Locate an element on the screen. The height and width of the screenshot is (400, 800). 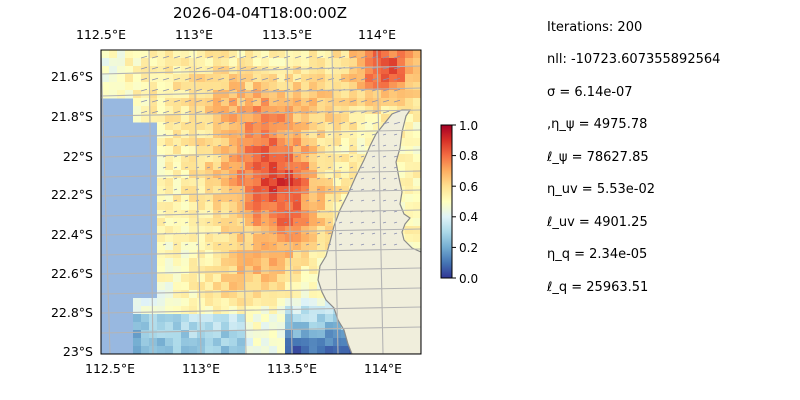
lat-label-3: 22°S is located at coordinates (78, 156).